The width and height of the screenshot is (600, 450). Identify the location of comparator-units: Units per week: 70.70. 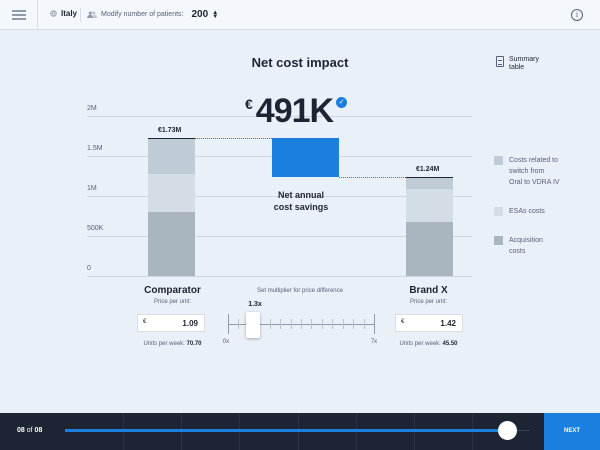
(172, 344).